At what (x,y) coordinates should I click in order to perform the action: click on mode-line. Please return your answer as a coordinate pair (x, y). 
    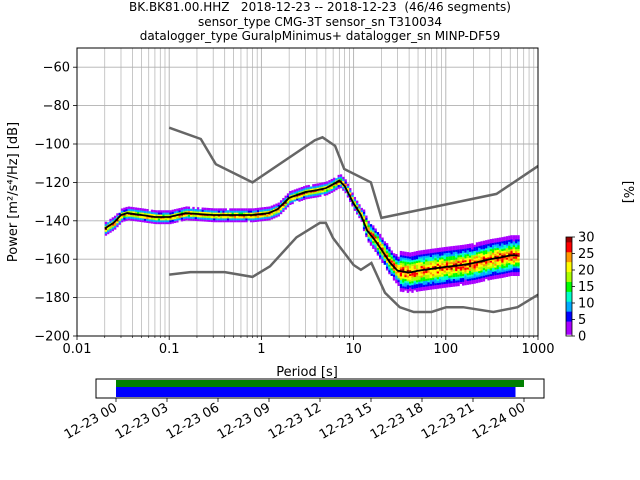
    Looking at the image, I should click on (311, 226).